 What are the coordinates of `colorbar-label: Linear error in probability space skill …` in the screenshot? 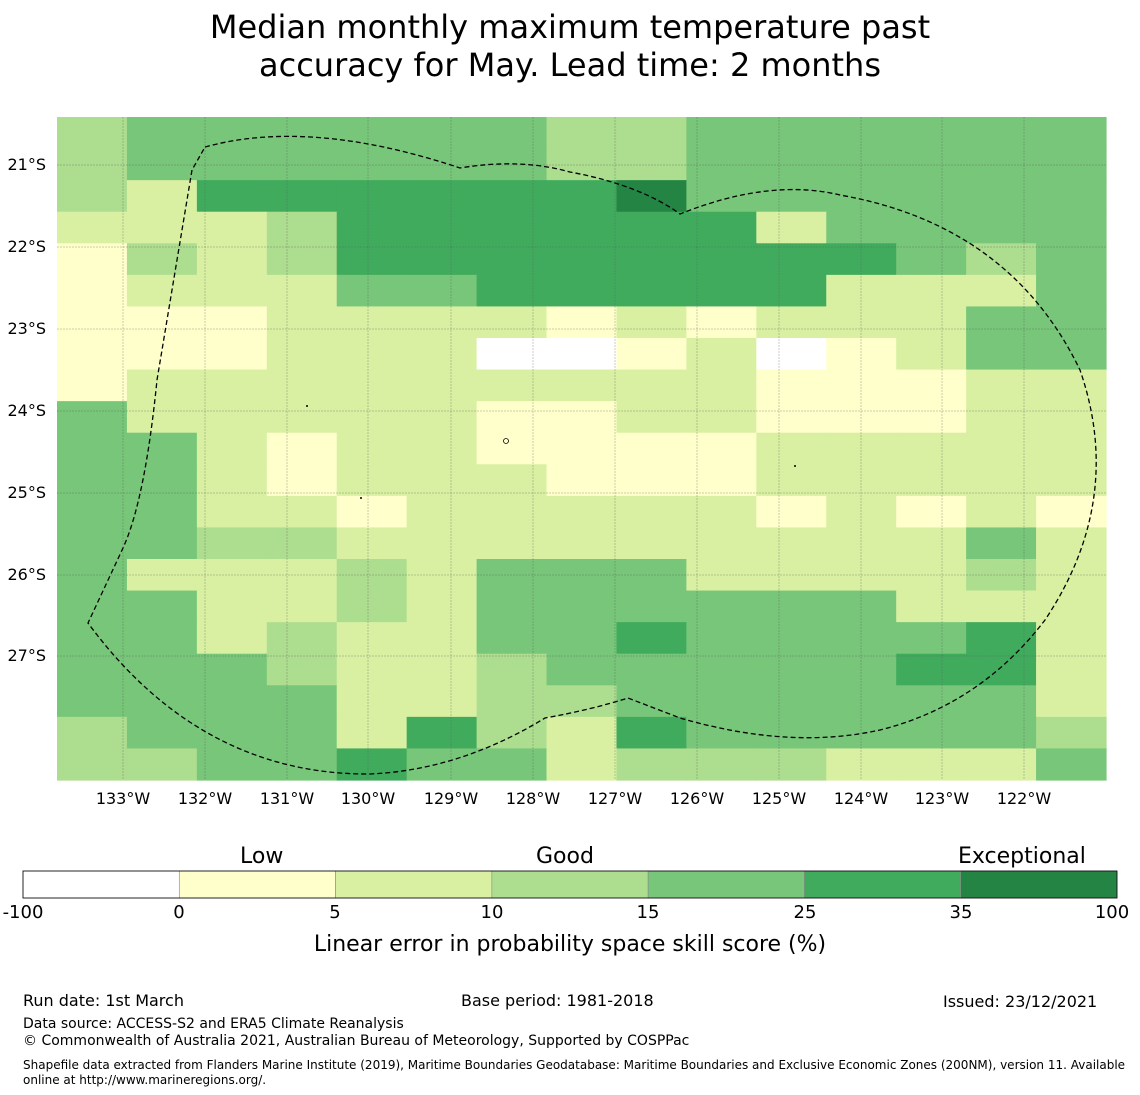 It's located at (570, 944).